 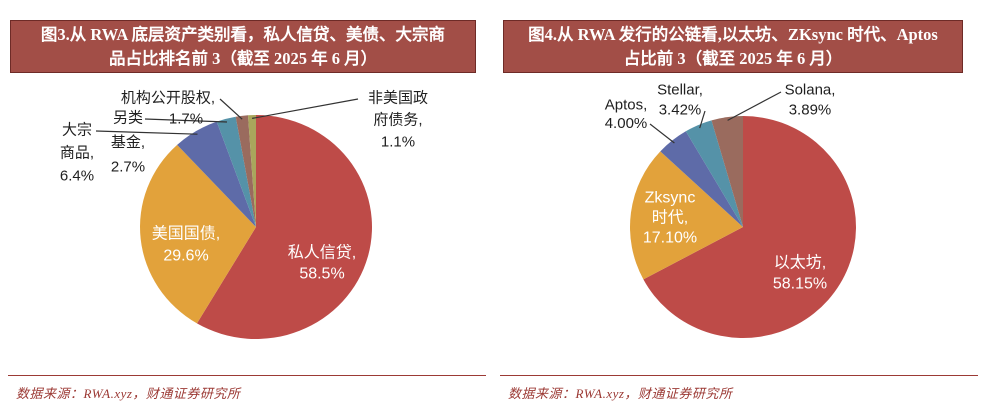 What do you see at coordinates (128, 167) in the screenshot?
I see `pie-label-另类基金: 2.7%` at bounding box center [128, 167].